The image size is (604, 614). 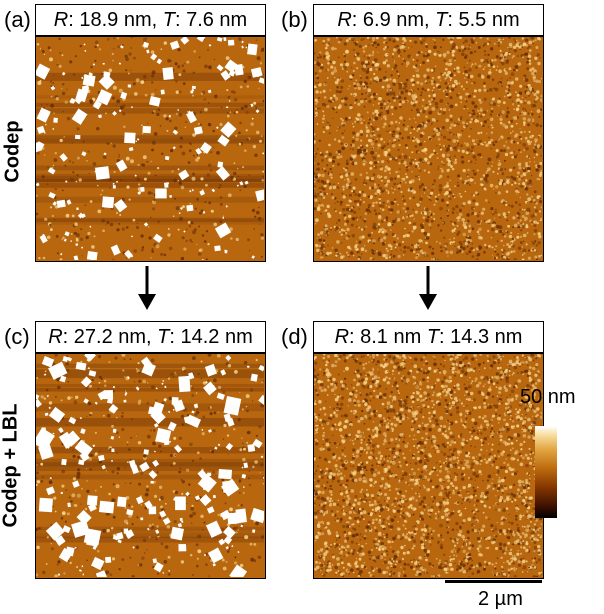 I want to click on thickness-value: : 7.6 nm, so click(x=211, y=20).